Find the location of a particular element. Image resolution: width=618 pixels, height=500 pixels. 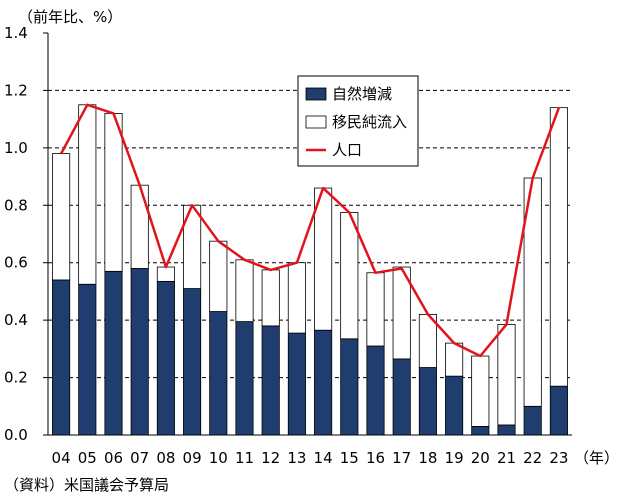

y-tick-label: 1.2 is located at coordinates (16, 90).